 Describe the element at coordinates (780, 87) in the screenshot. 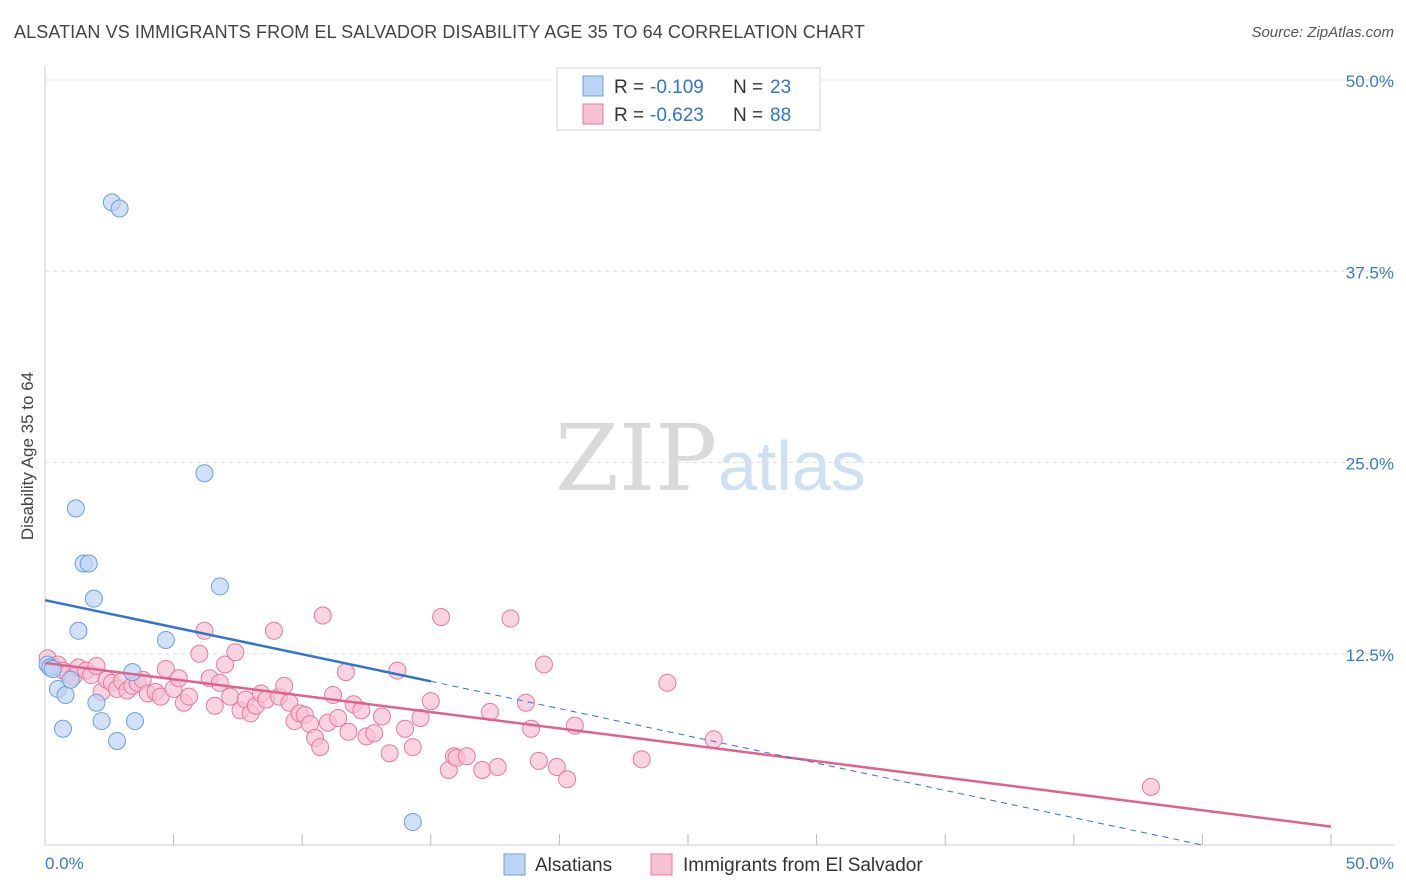

I see `legend-n-value-1: 23` at that location.